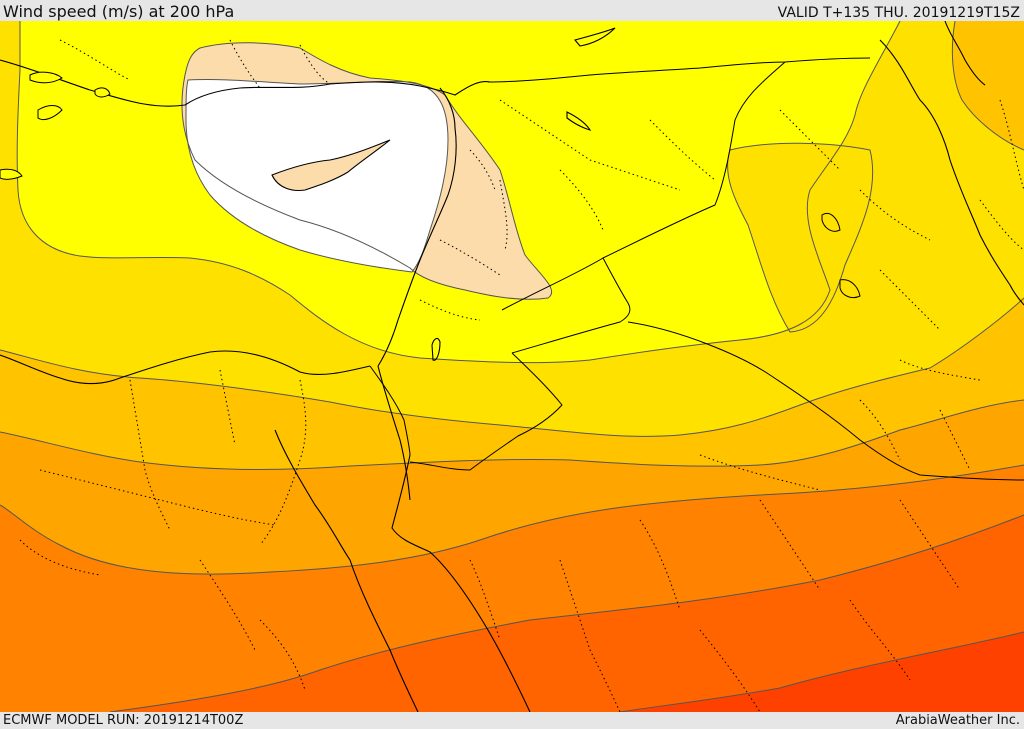 The image size is (1024, 729). What do you see at coordinates (123, 720) in the screenshot?
I see `model-run-label: ECMWF MODEL RUN: 20191214T00Z` at bounding box center [123, 720].